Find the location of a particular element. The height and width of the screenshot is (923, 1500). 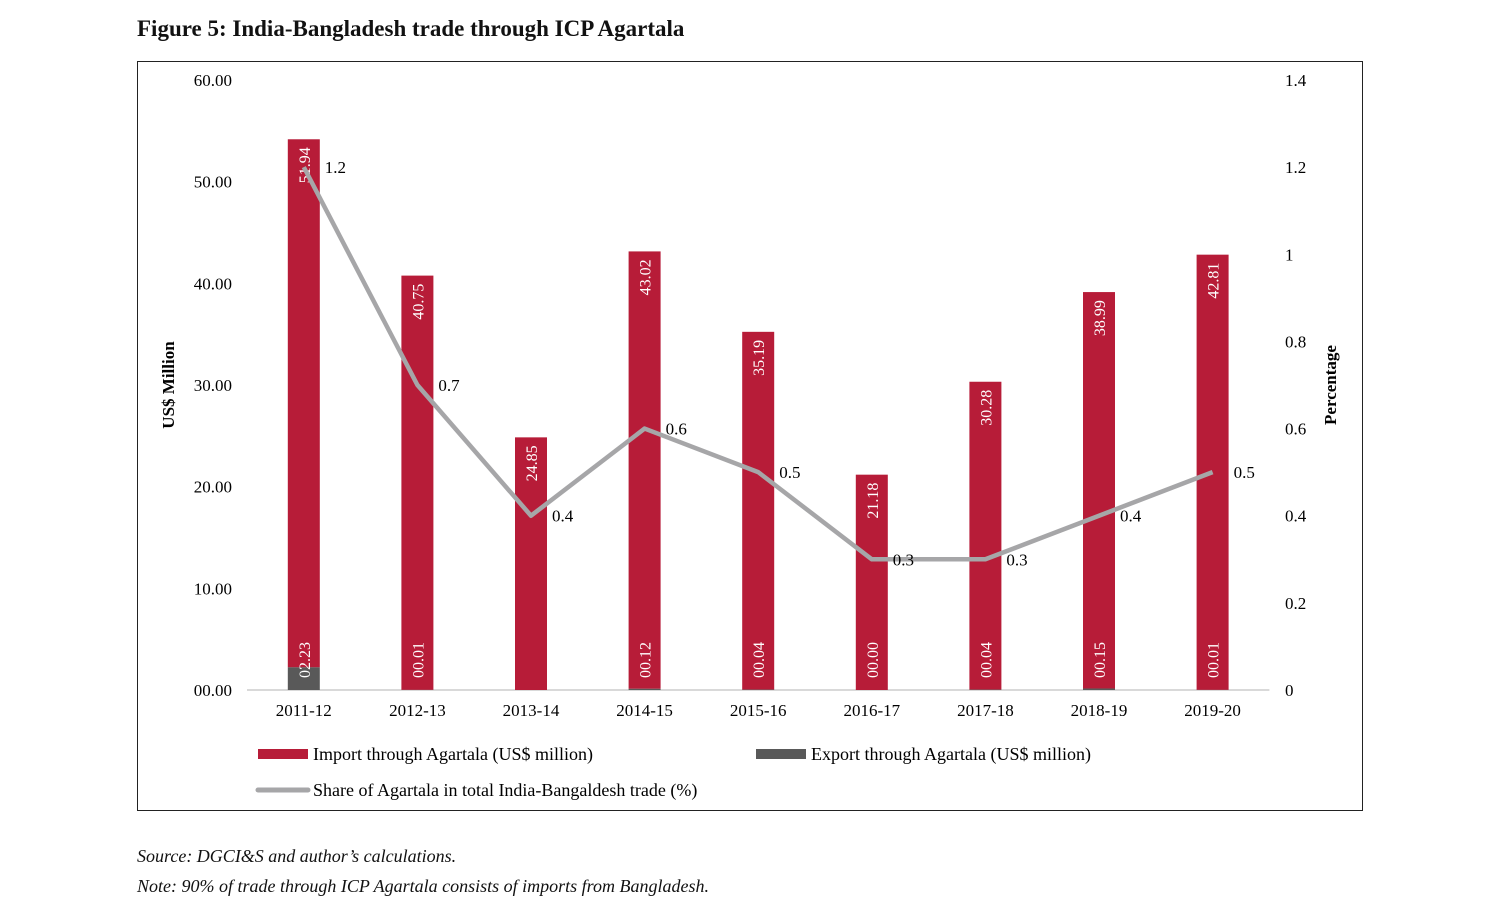

y-axis-title: US$ Million is located at coordinates (168, 385).